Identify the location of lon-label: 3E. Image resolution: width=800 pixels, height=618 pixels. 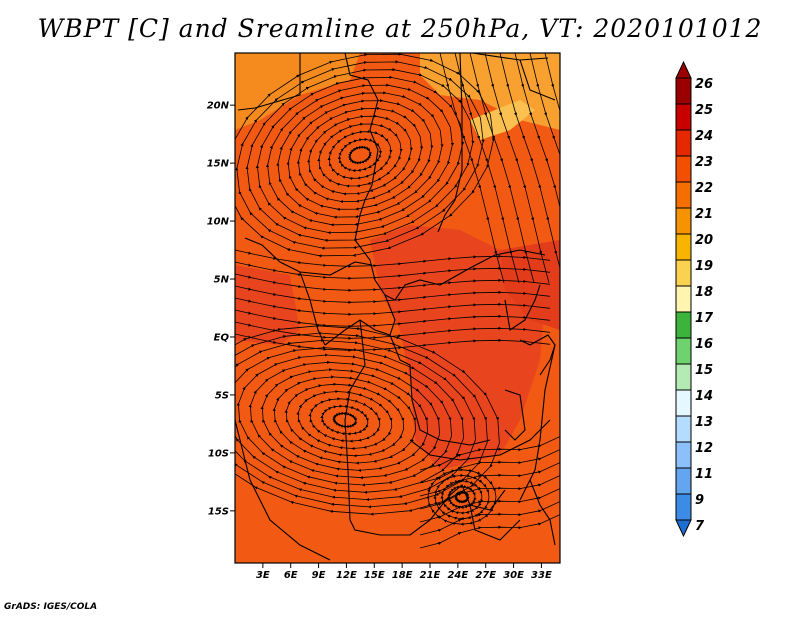
(263, 575).